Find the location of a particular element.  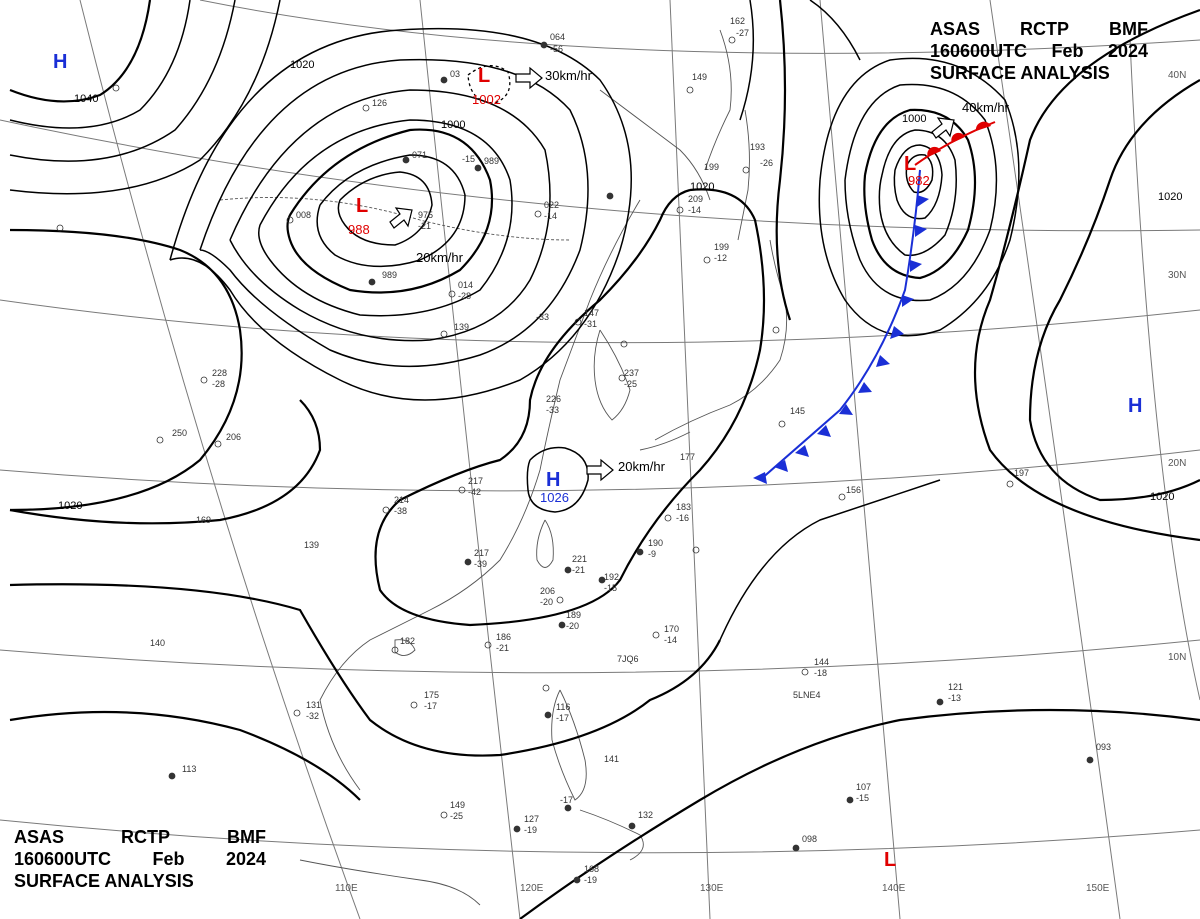

warm-front is located at coordinates (955, 143).